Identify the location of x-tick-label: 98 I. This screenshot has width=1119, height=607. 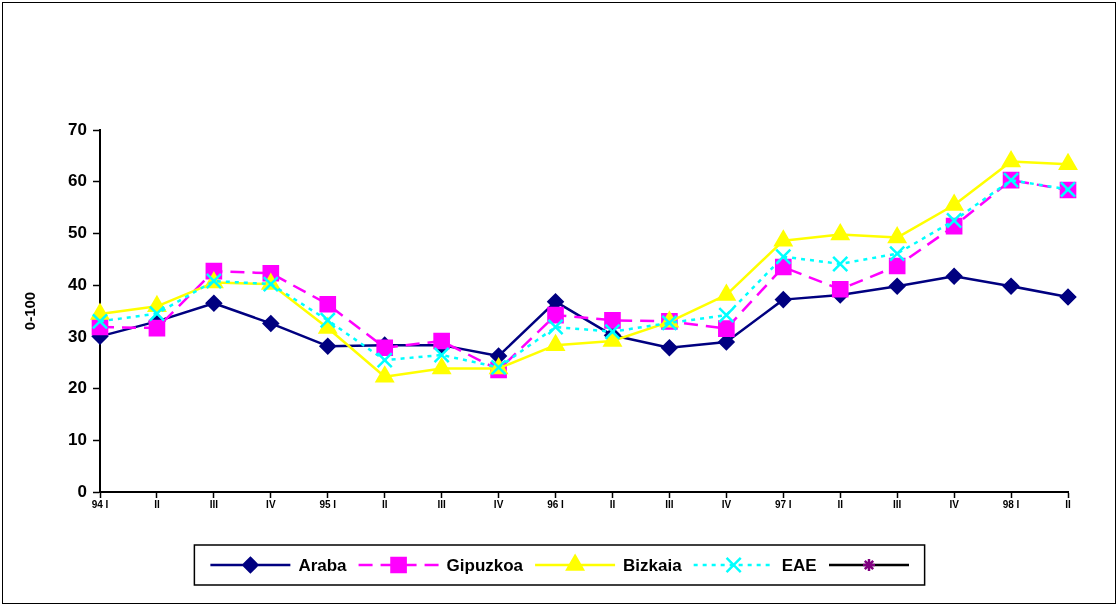
(1011, 504).